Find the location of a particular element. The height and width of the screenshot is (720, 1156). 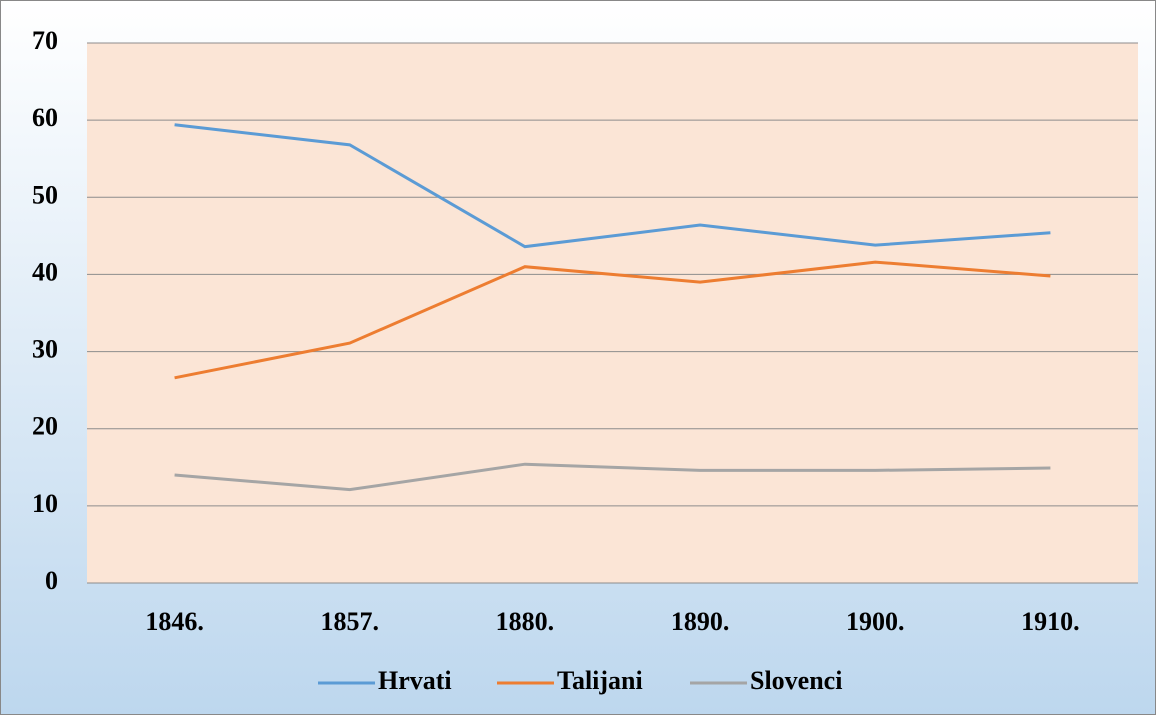

legend-label: Slovenci is located at coordinates (796, 680).